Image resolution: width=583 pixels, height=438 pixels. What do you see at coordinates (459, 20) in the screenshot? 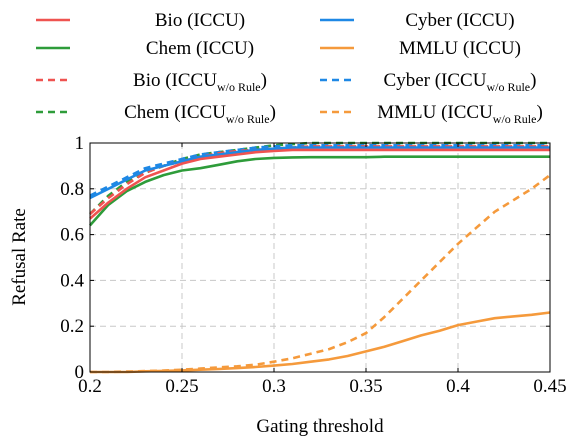
I see `legend-label-1: Cyber (ICCU)` at bounding box center [459, 20].